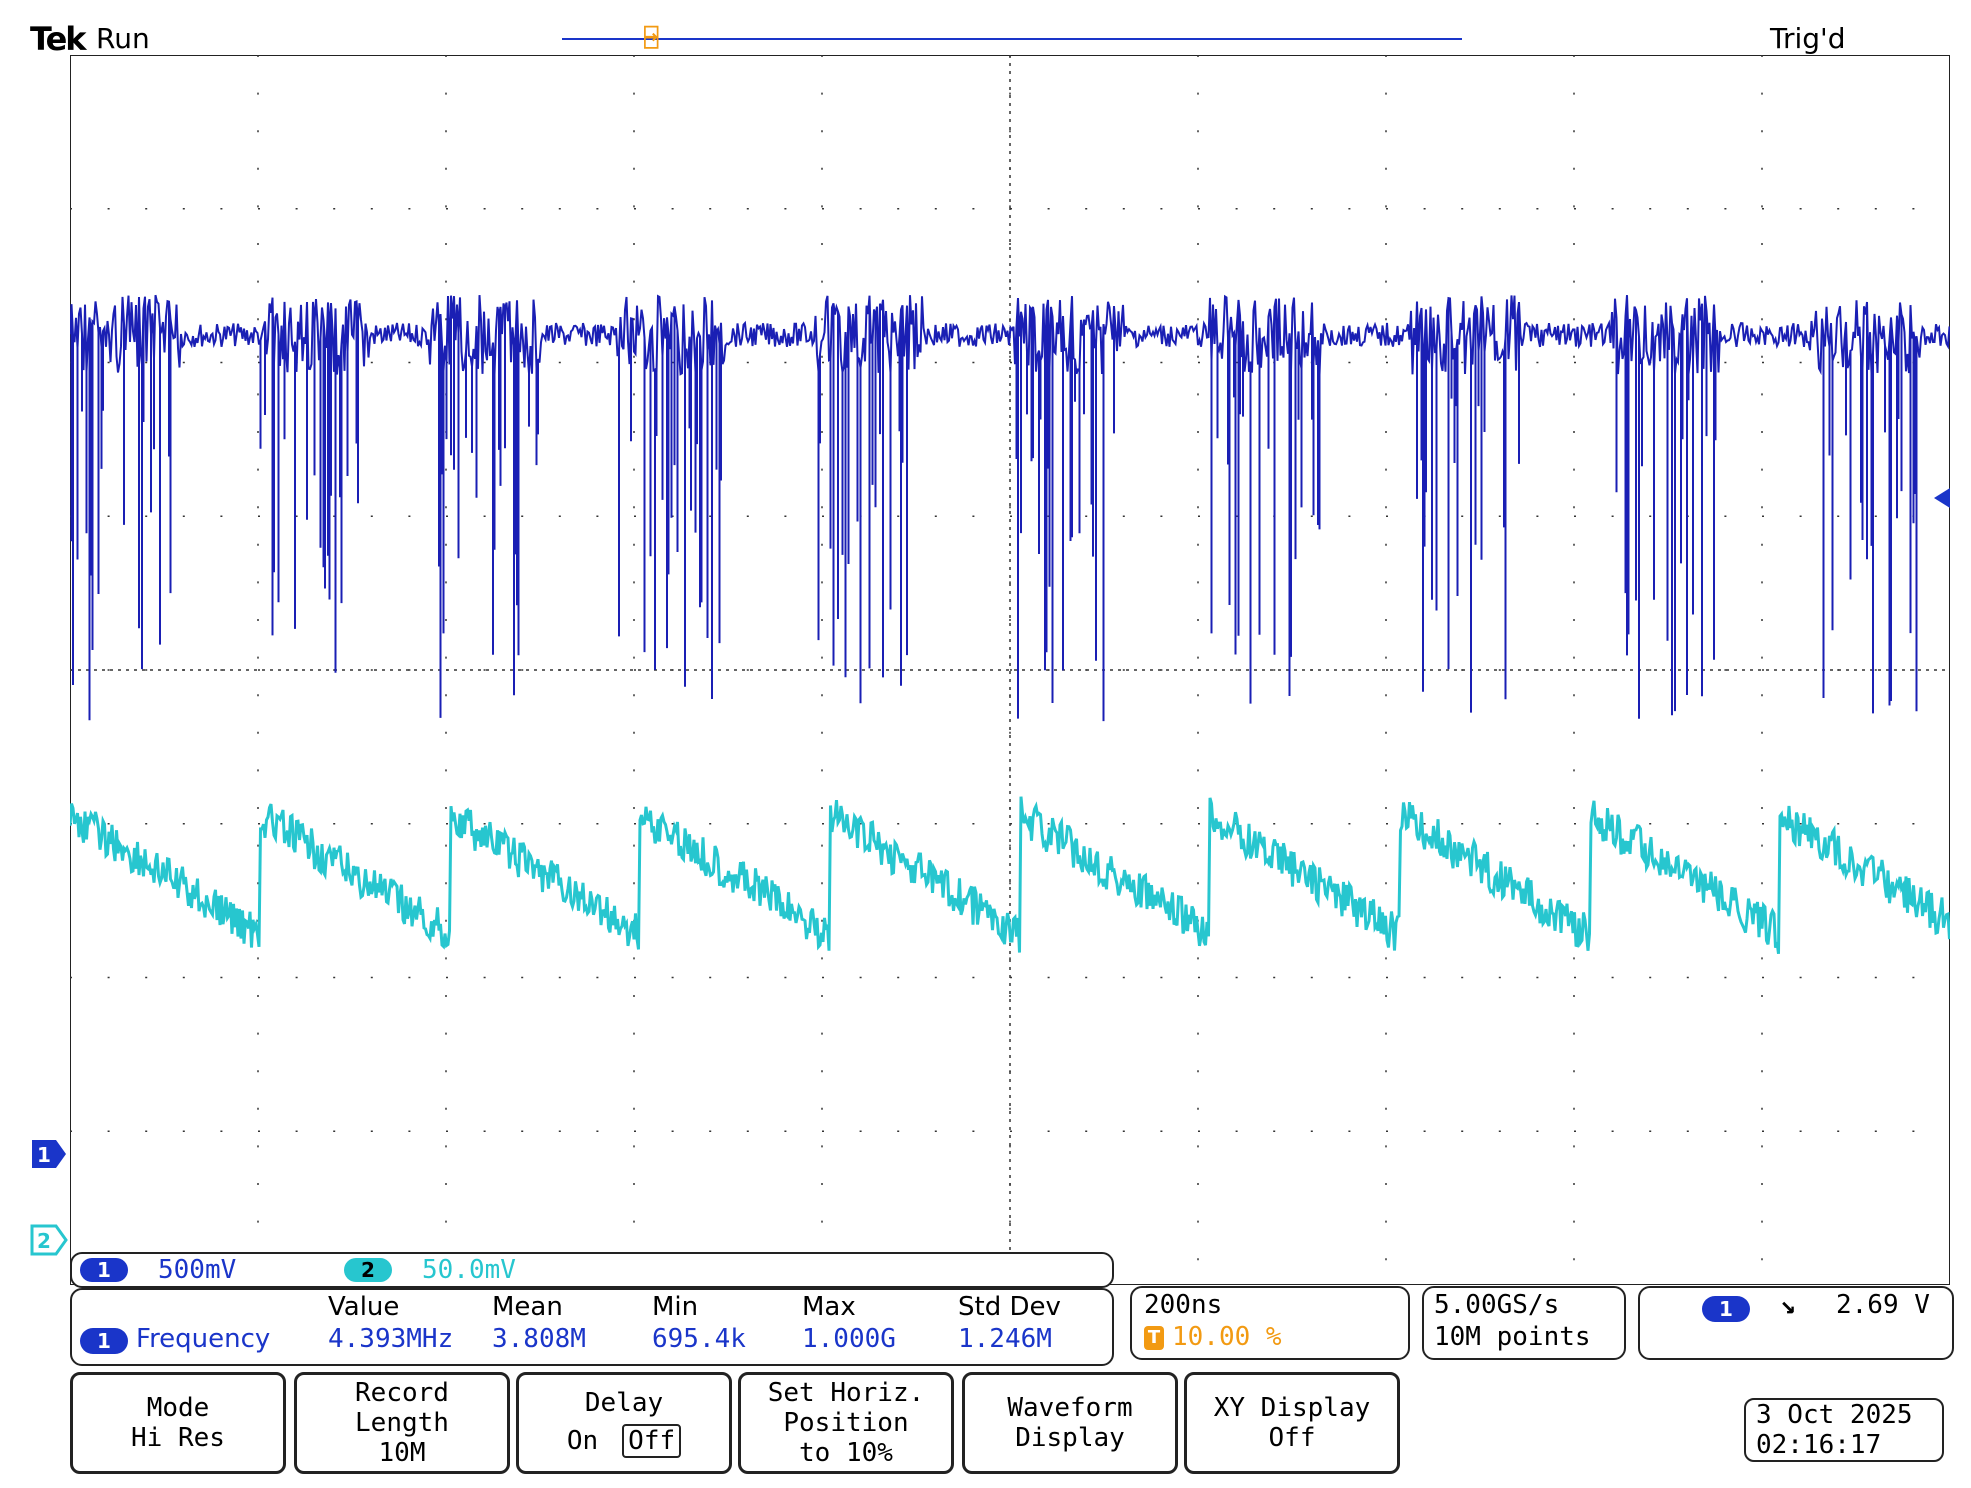  What do you see at coordinates (178, 1408) in the screenshot?
I see `softkey-label: Mode` at bounding box center [178, 1408].